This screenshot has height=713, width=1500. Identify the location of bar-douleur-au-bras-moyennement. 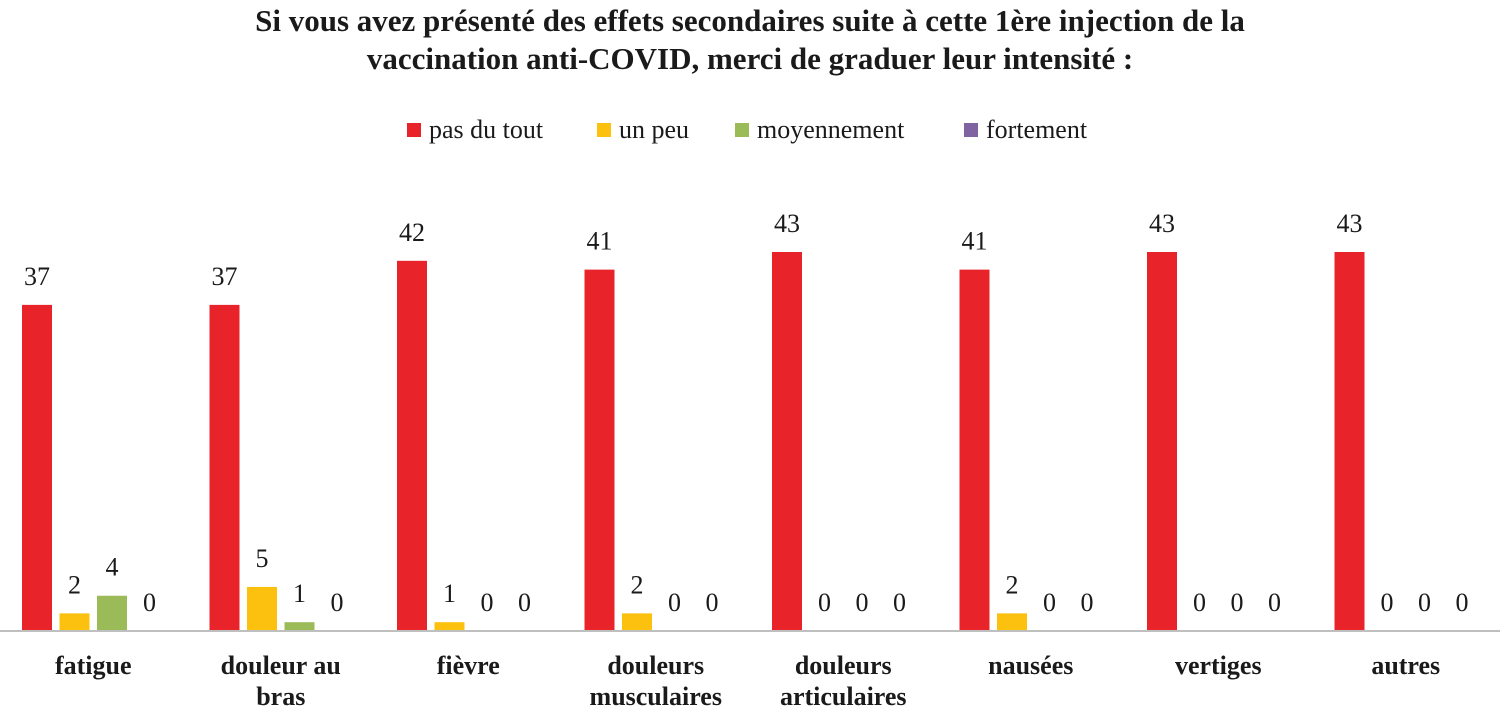
(299, 626).